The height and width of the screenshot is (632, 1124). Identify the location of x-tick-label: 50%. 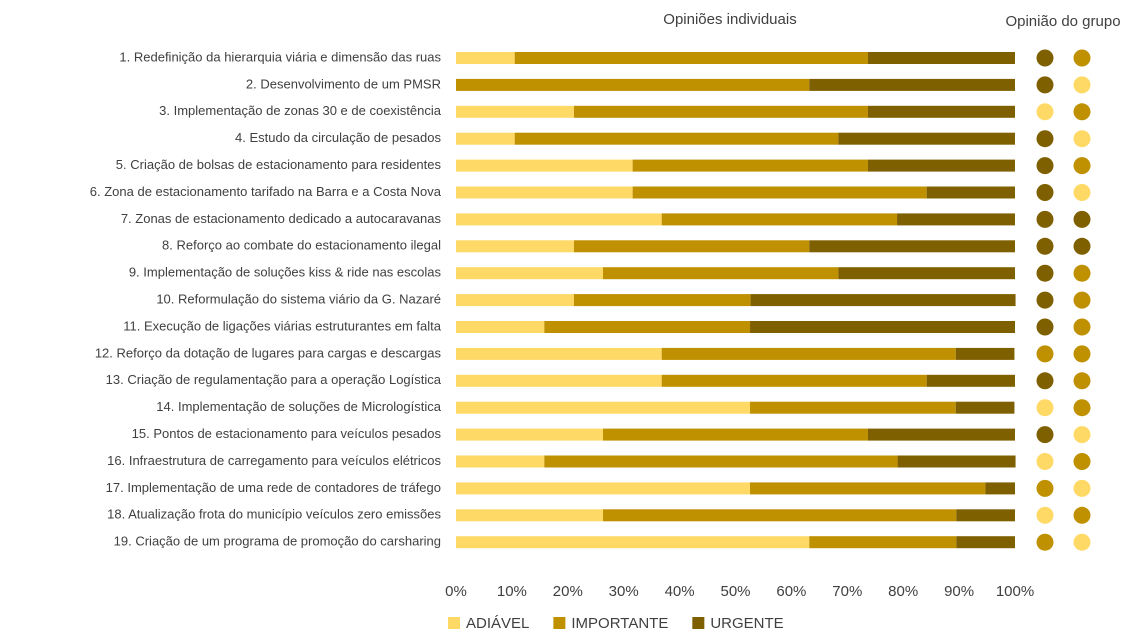
(735, 591).